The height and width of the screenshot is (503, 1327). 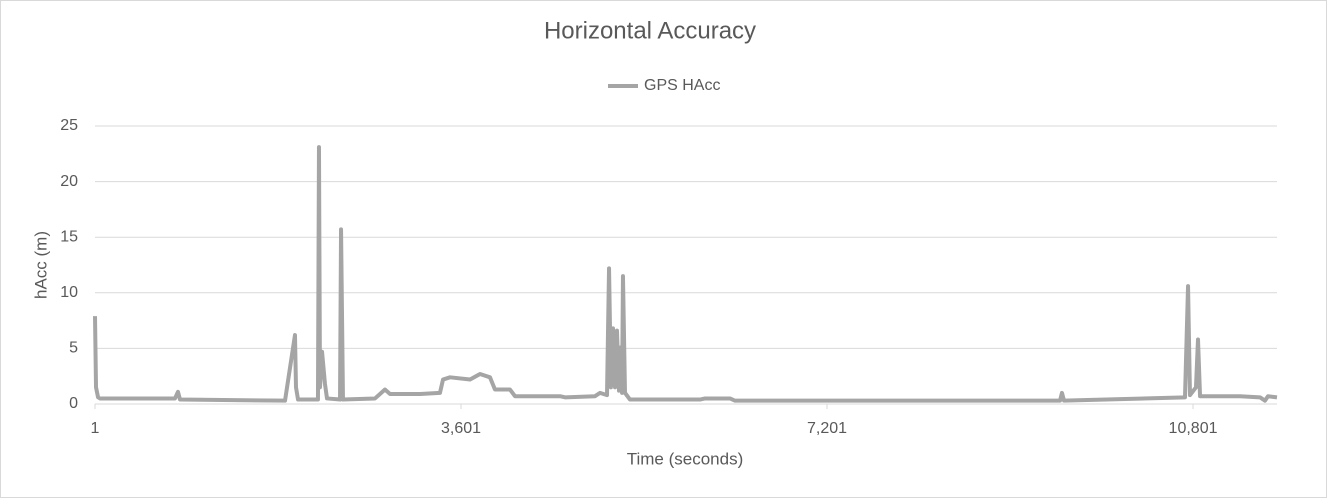 What do you see at coordinates (461, 428) in the screenshot?
I see `x-tick-label: 3,601` at bounding box center [461, 428].